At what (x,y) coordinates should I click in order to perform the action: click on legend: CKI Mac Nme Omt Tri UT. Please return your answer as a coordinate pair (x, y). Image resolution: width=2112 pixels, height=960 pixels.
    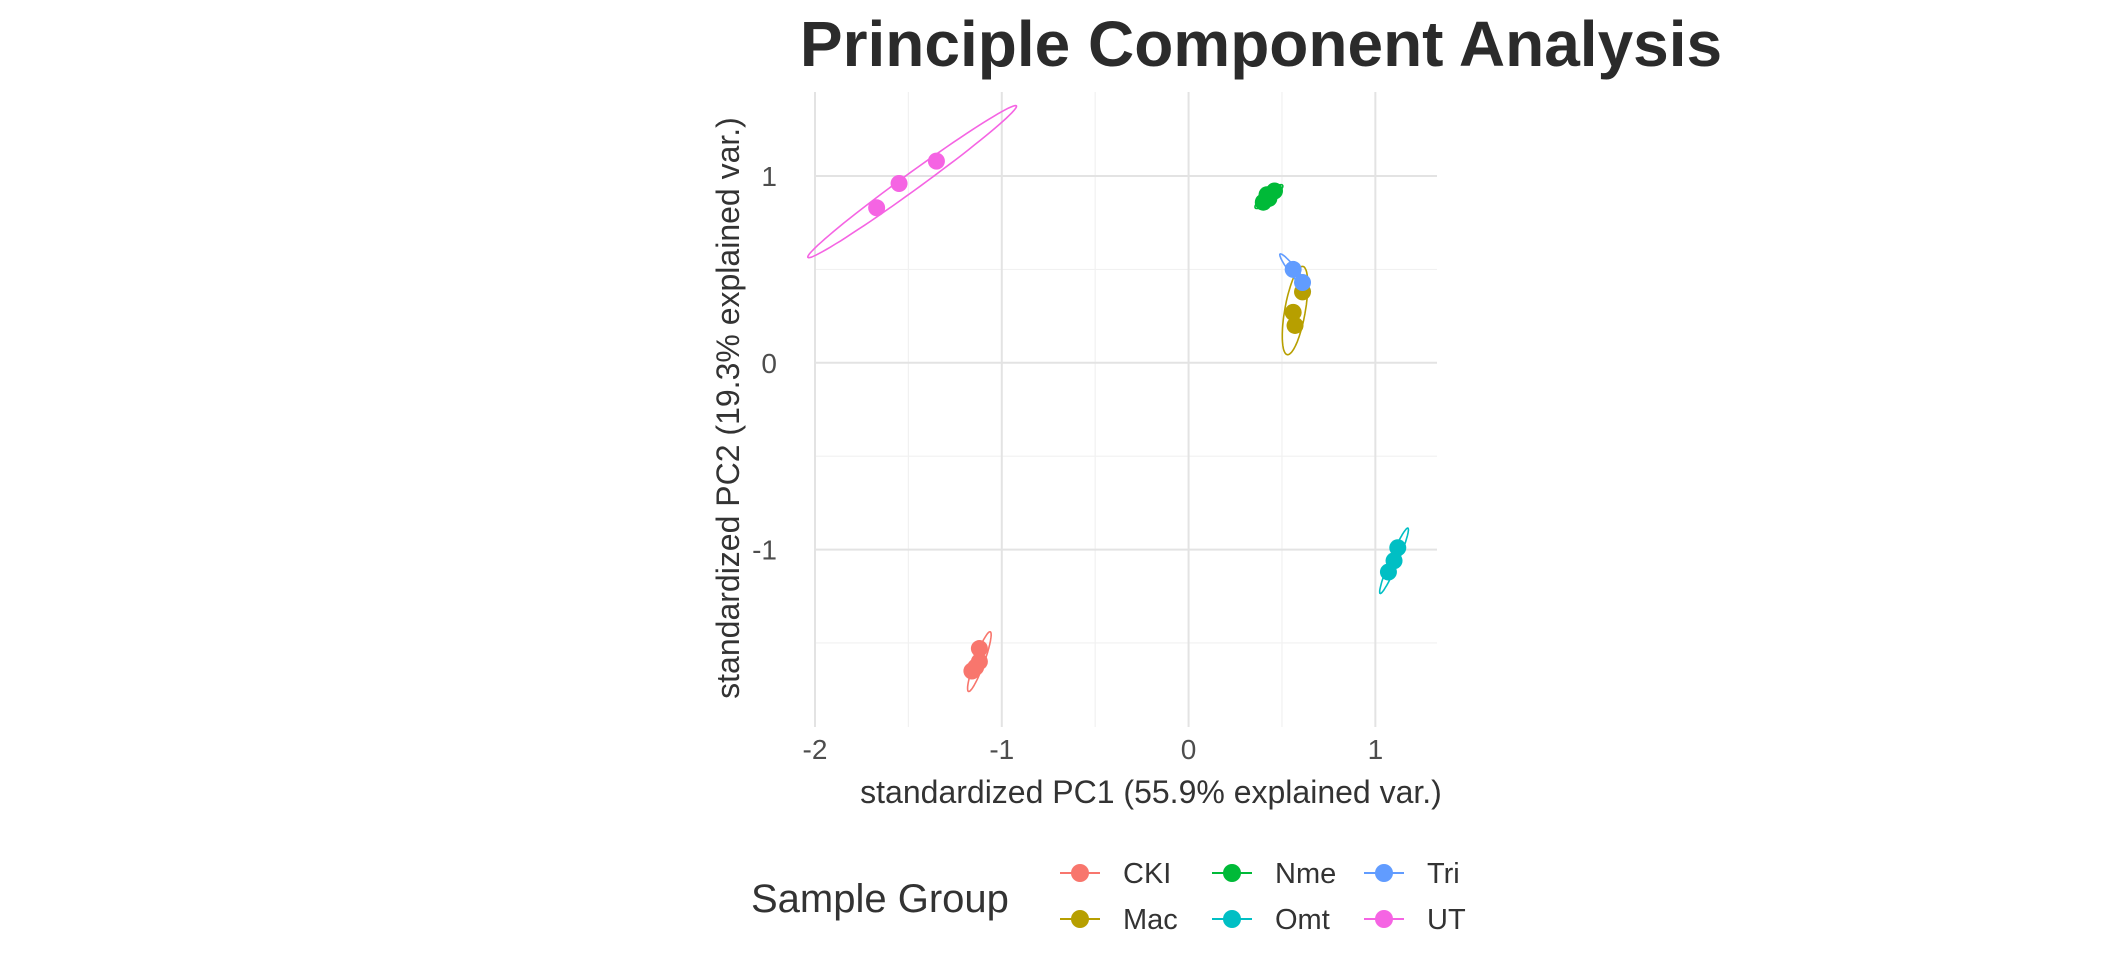
    Looking at the image, I should click on (1263, 897).